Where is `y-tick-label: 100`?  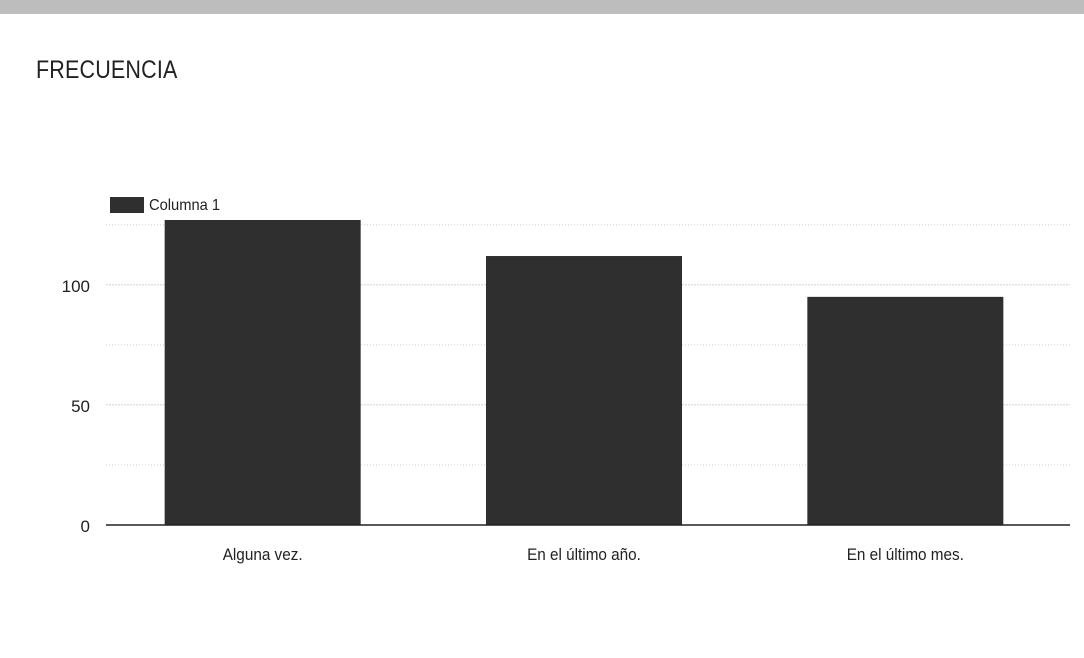
y-tick-label: 100 is located at coordinates (76, 286).